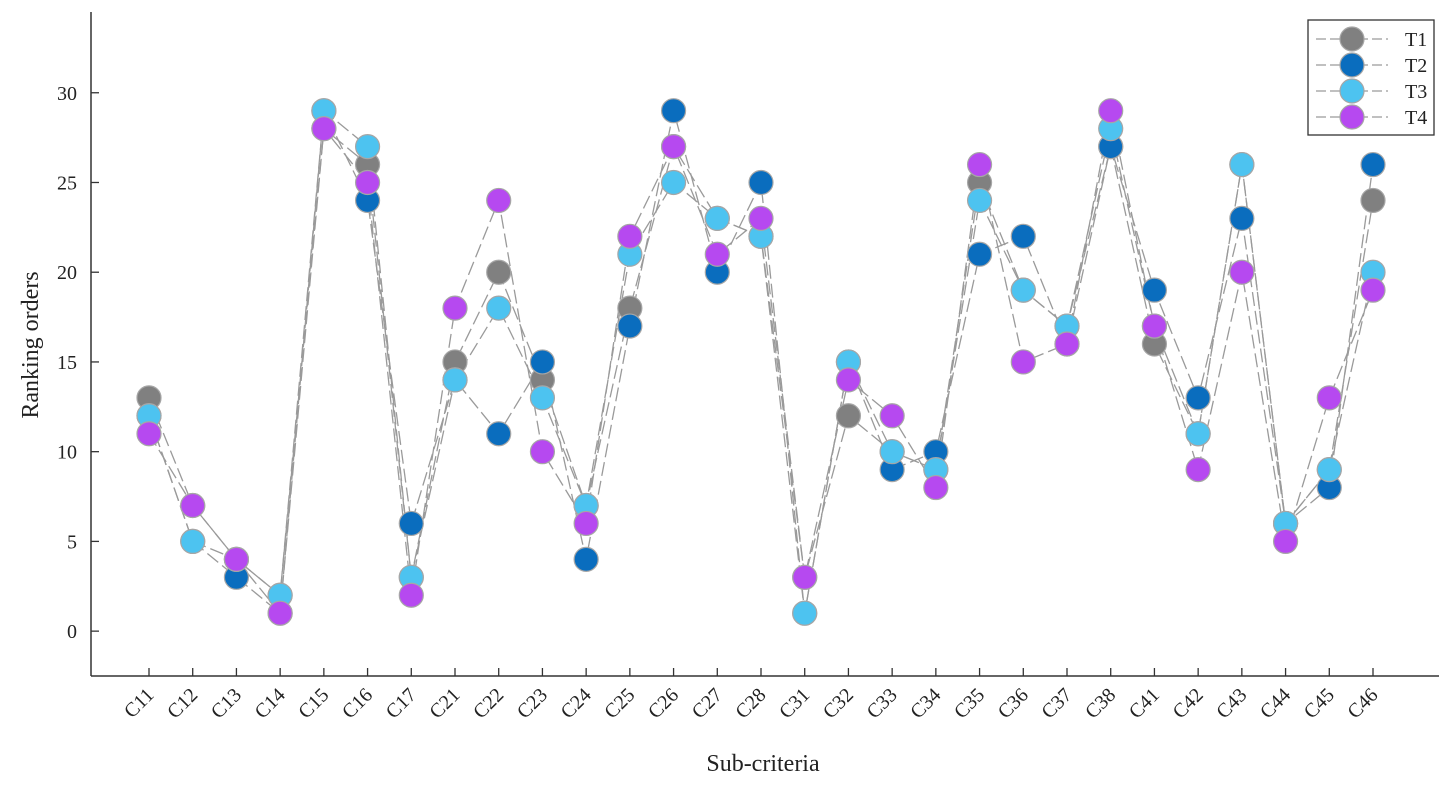 The height and width of the screenshot is (787, 1451). Describe the element at coordinates (892, 416) in the screenshot. I see `point-t4-c33` at that location.